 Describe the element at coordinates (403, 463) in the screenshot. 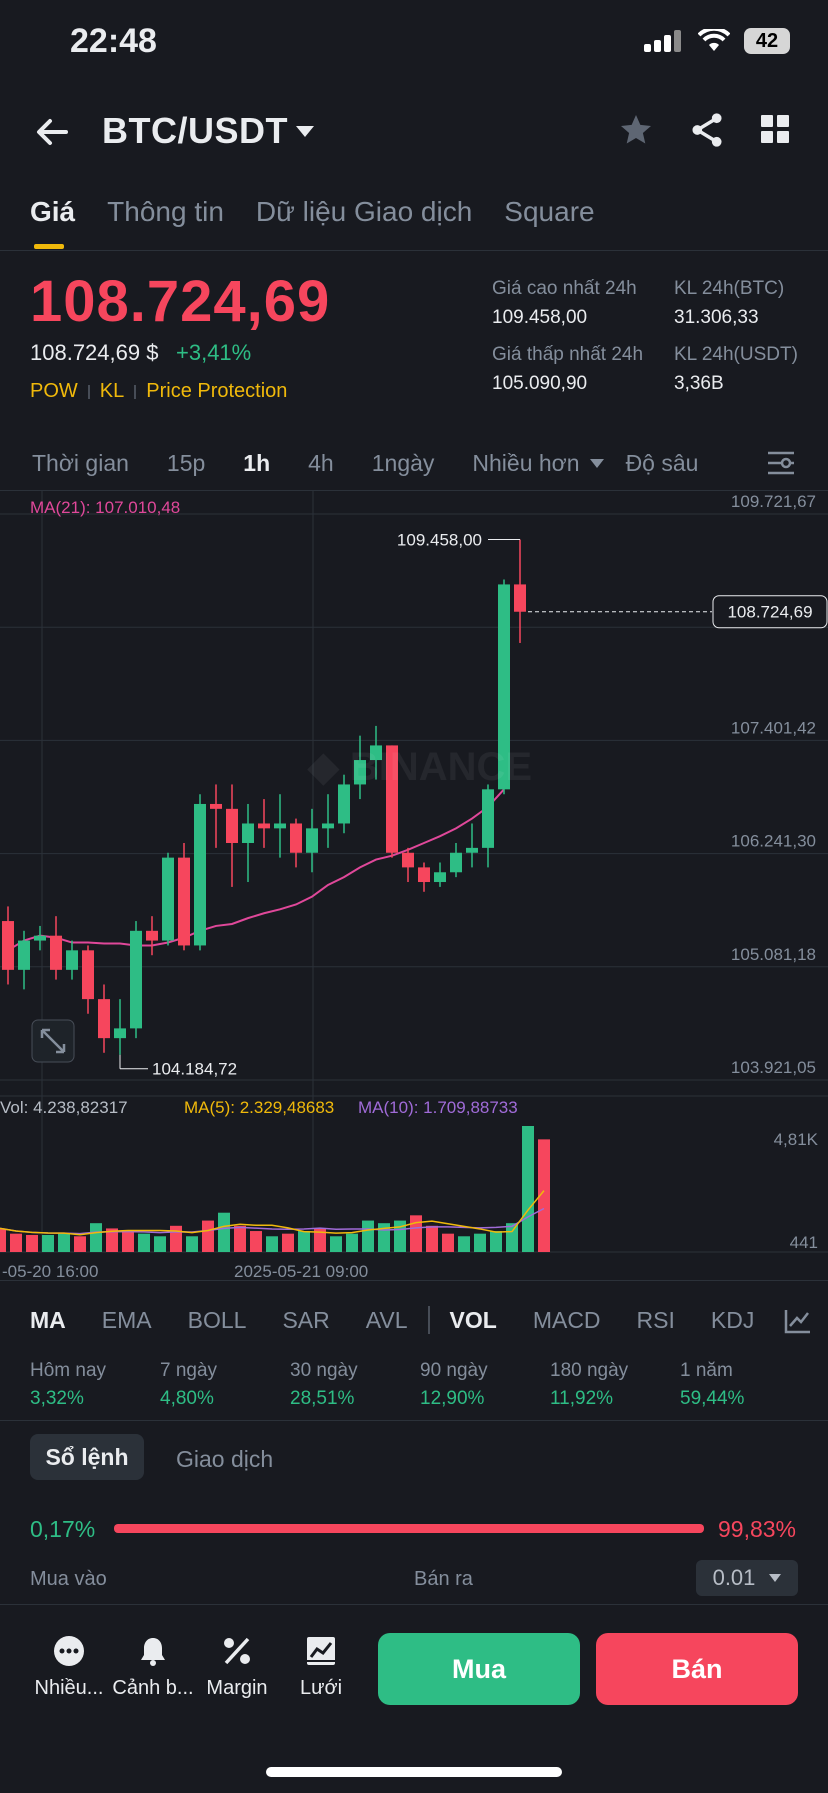

I see `interval-1d: 1ngày` at that location.